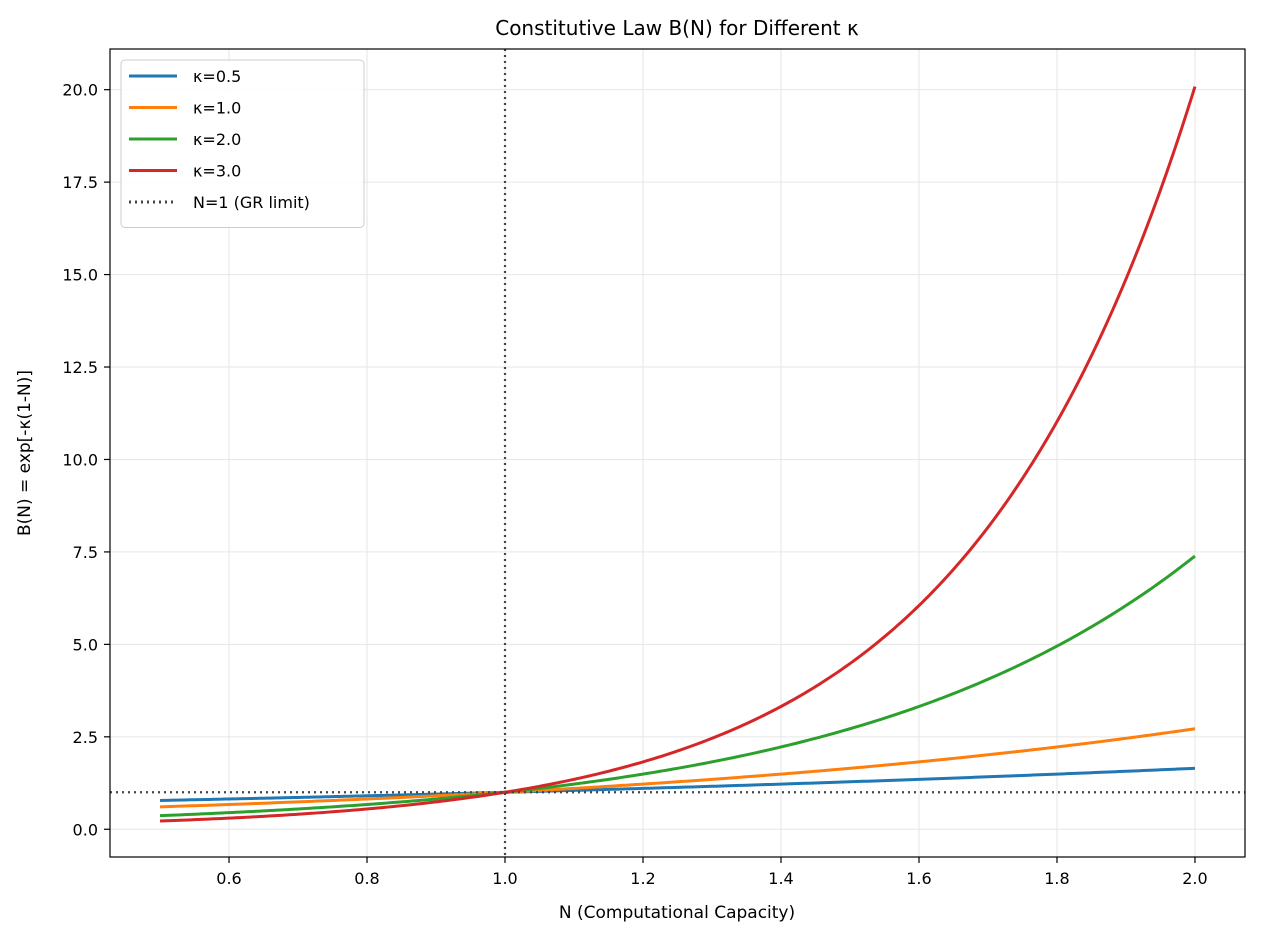 The width and height of the screenshot is (1261, 938). I want to click on legend-label: κ=0.5, so click(217, 76).